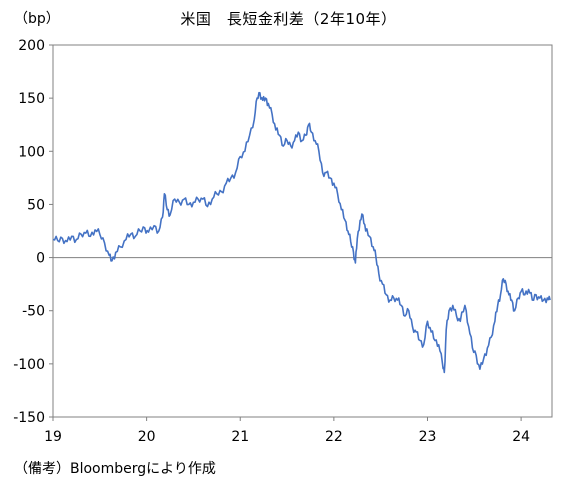 This screenshot has height=491, width=577. Describe the element at coordinates (115, 469) in the screenshot. I see `source-note: （備考）Bloombergにより作成` at that location.